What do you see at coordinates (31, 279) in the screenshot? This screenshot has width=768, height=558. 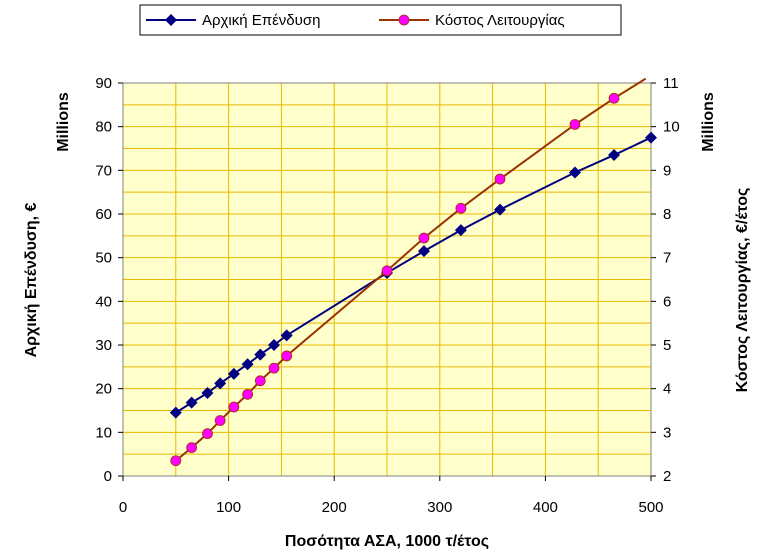 I see `left-axis-title: Αρχική Επένδυση, €` at bounding box center [31, 279].